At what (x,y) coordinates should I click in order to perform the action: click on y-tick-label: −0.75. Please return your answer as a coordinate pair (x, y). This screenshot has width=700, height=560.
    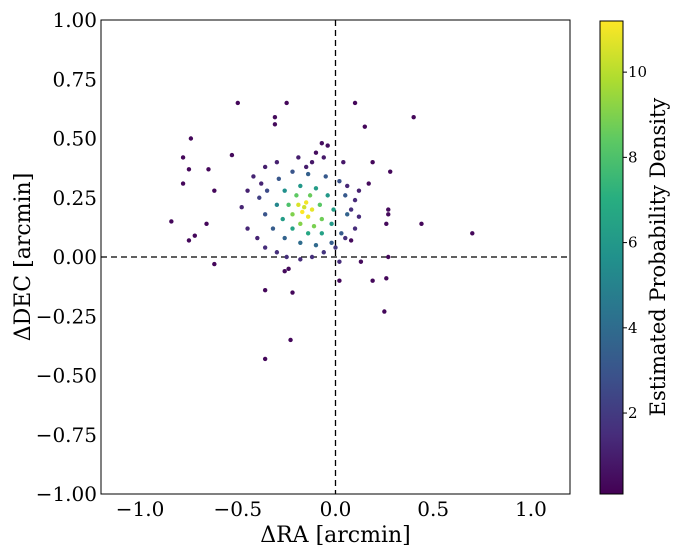
    Looking at the image, I should click on (66, 435).